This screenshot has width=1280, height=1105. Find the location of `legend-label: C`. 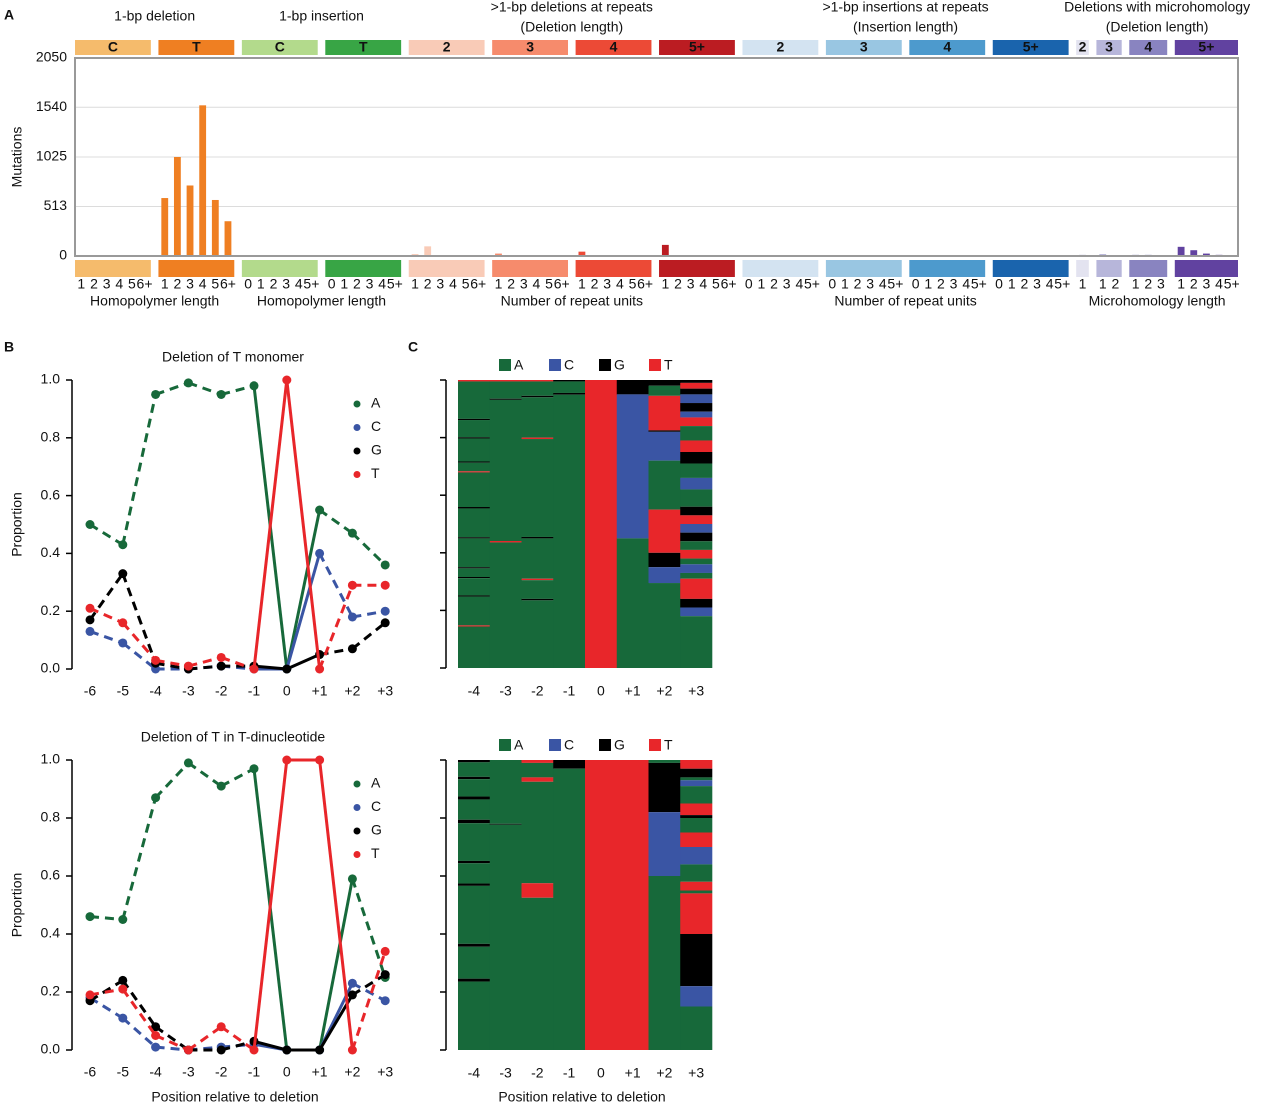

legend-label: C is located at coordinates (569, 745).